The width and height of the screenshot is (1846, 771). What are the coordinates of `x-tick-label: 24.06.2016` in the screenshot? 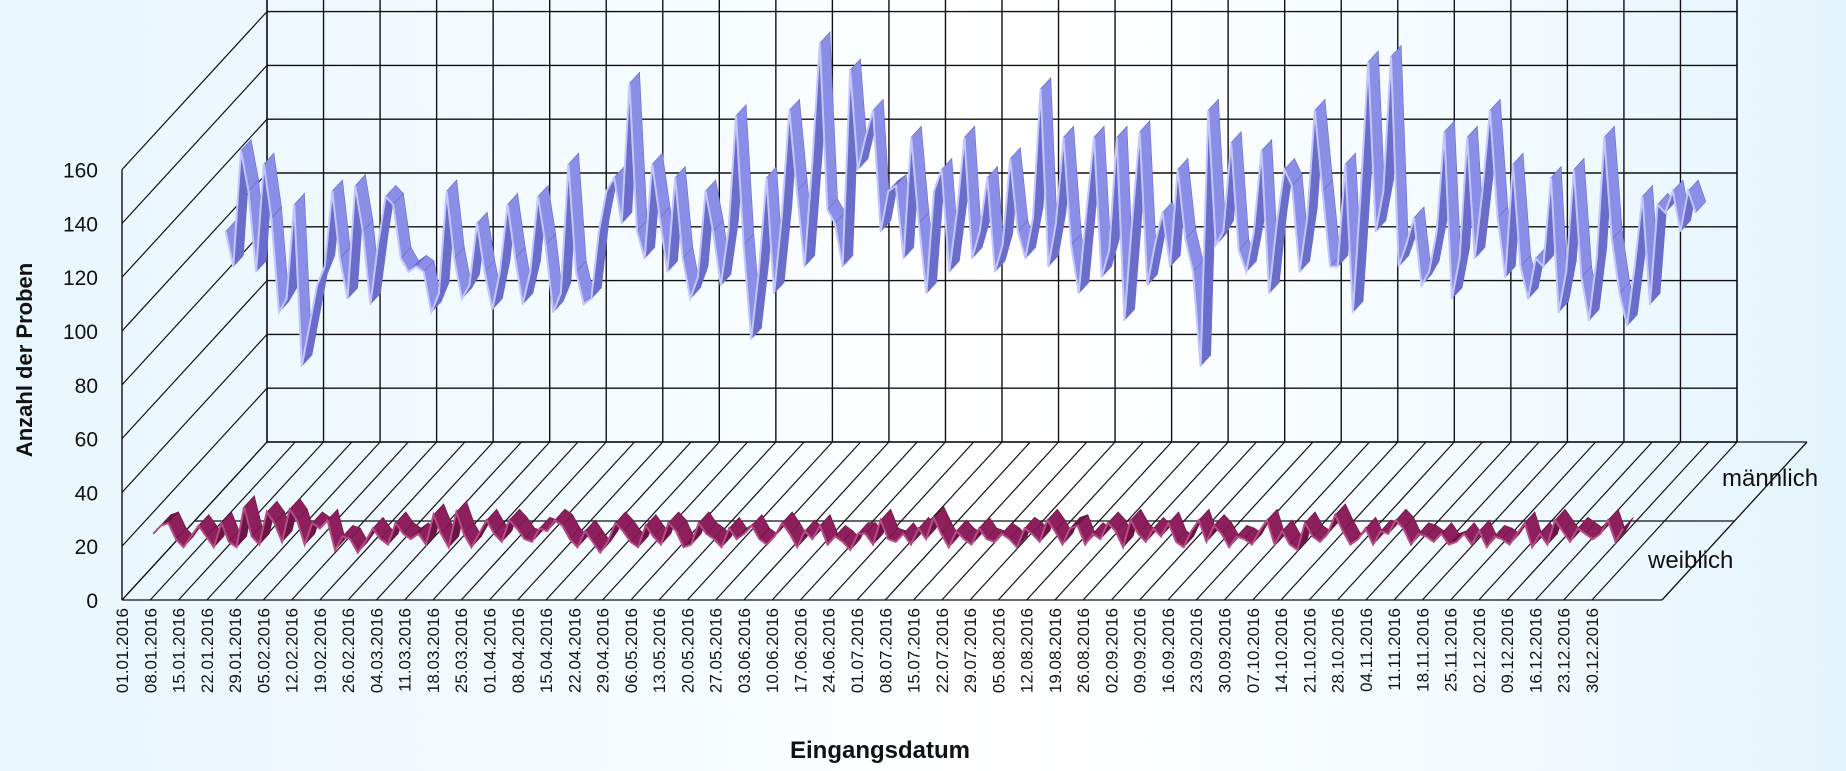 It's located at (829, 650).